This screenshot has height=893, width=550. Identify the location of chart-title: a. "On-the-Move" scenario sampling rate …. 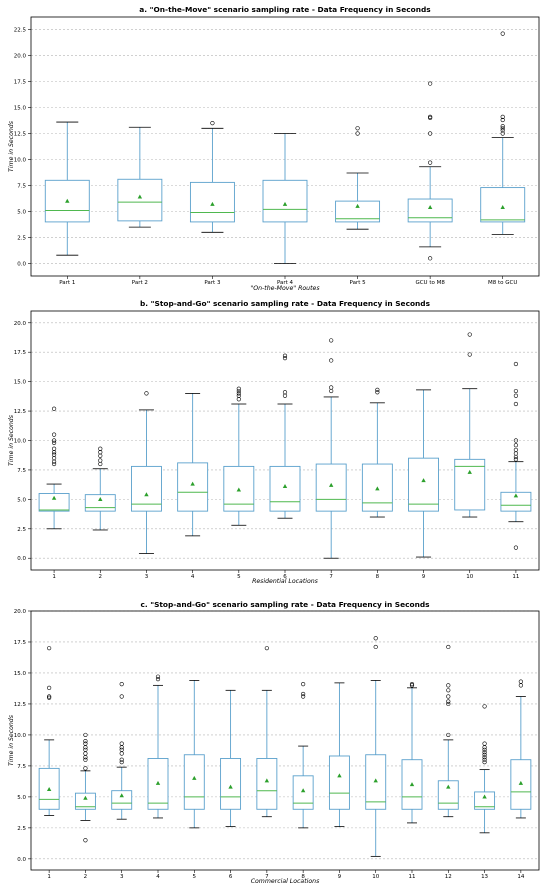
(285, 9).